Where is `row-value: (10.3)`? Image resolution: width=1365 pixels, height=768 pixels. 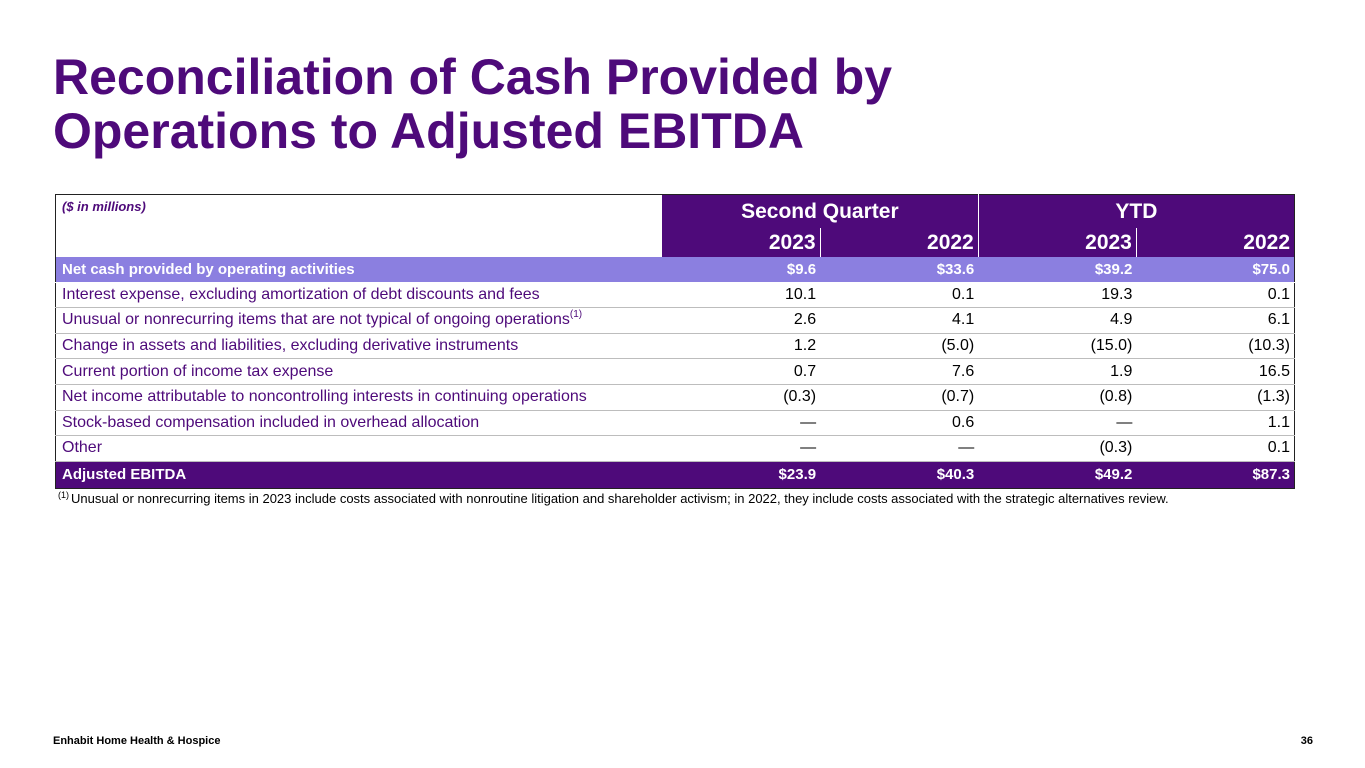
row-value: (10.3) is located at coordinates (1215, 346).